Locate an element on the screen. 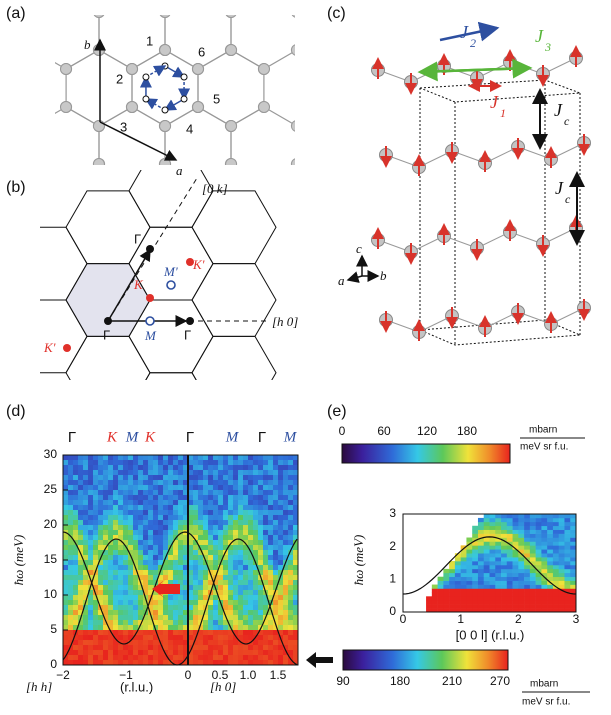  dispersion-curve is located at coordinates (489, 565).